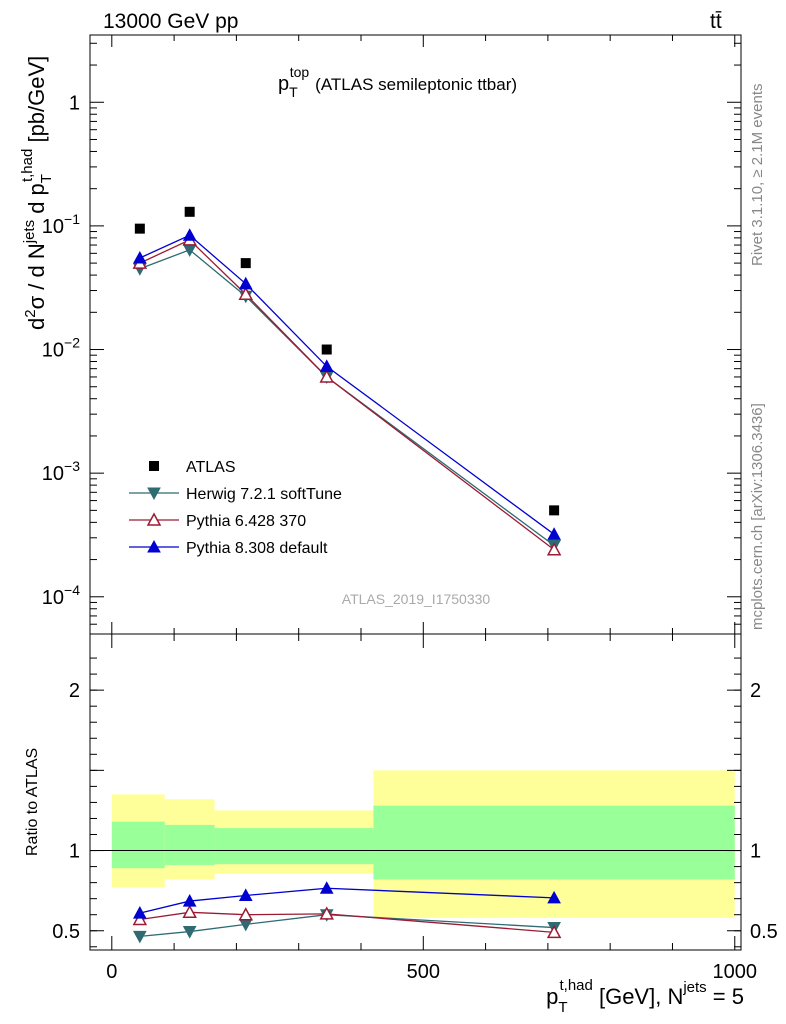 The width and height of the screenshot is (786, 1024). What do you see at coordinates (645, 996) in the screenshot?
I see `x-axis-label: pTt,had [GeV], Njets = 5` at bounding box center [645, 996].